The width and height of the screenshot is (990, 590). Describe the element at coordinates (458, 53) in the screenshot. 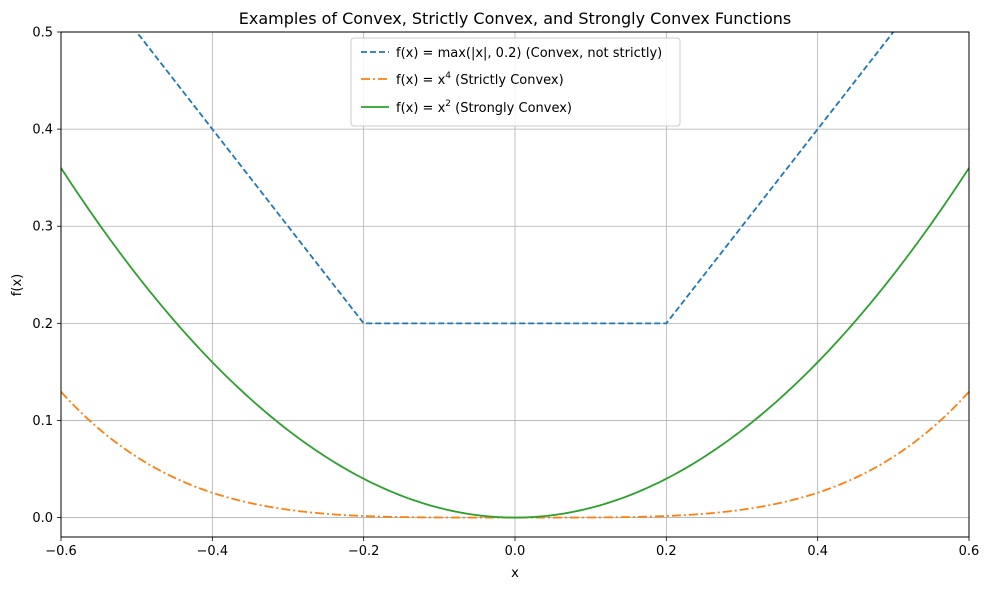

I see `legend-formula: f(x) = max(|x|, 0.2)` at that location.